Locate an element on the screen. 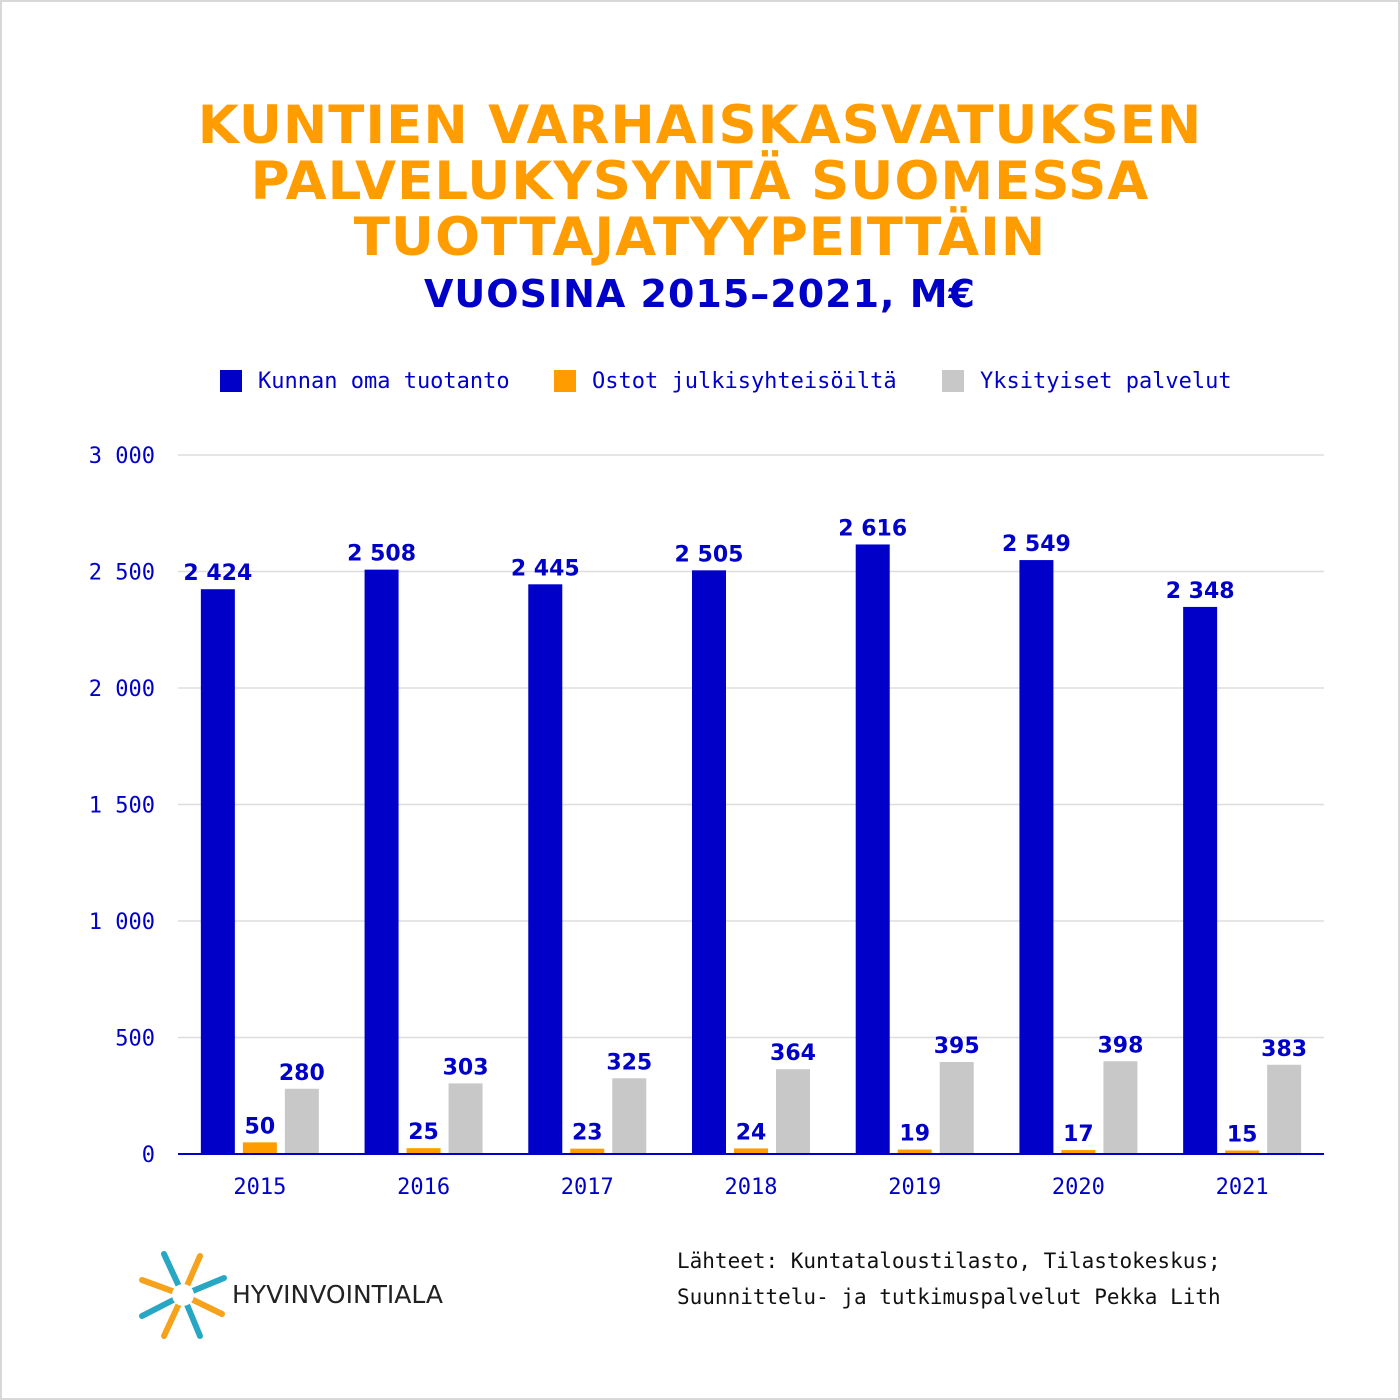 The width and height of the screenshot is (1400, 1400). data-label-julkiset-2016: 25 is located at coordinates (423, 1132).